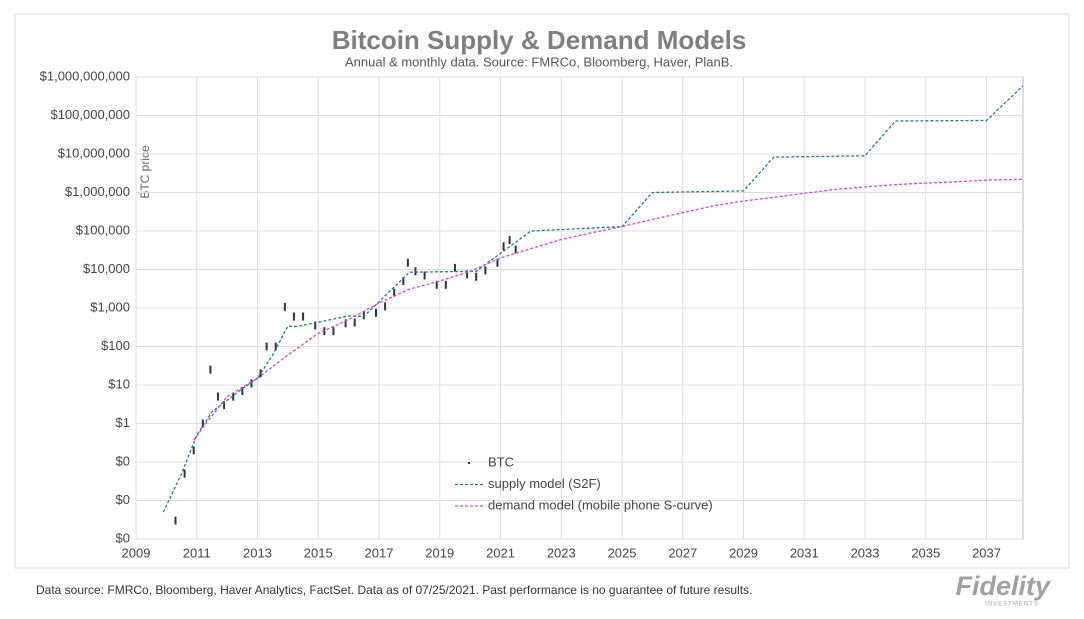 The height and width of the screenshot is (619, 1084). Describe the element at coordinates (544, 483) in the screenshot. I see `legend-label: supply model (S2F)` at that location.